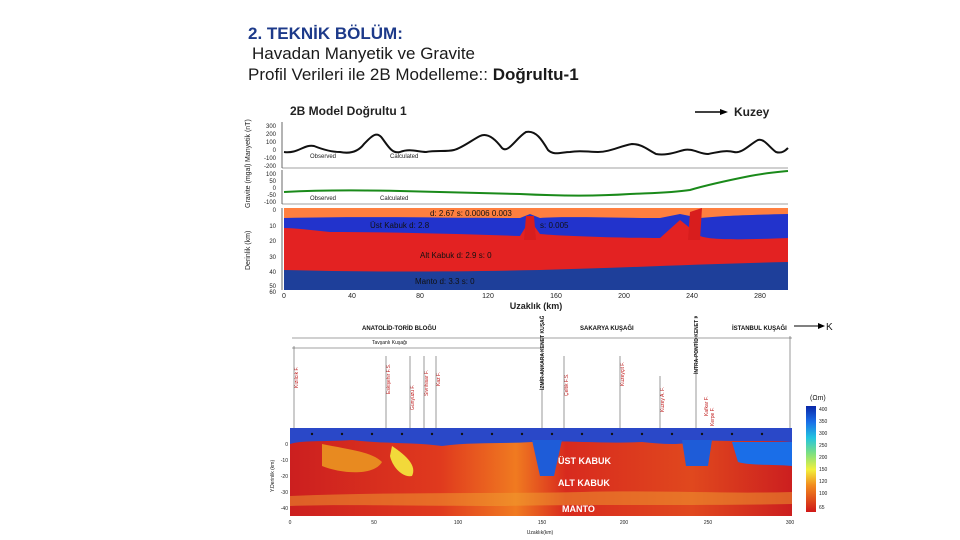 The image size is (960, 540). What do you see at coordinates (439, 379) in the screenshot?
I see `fault-label: Kaz F.` at bounding box center [439, 379].